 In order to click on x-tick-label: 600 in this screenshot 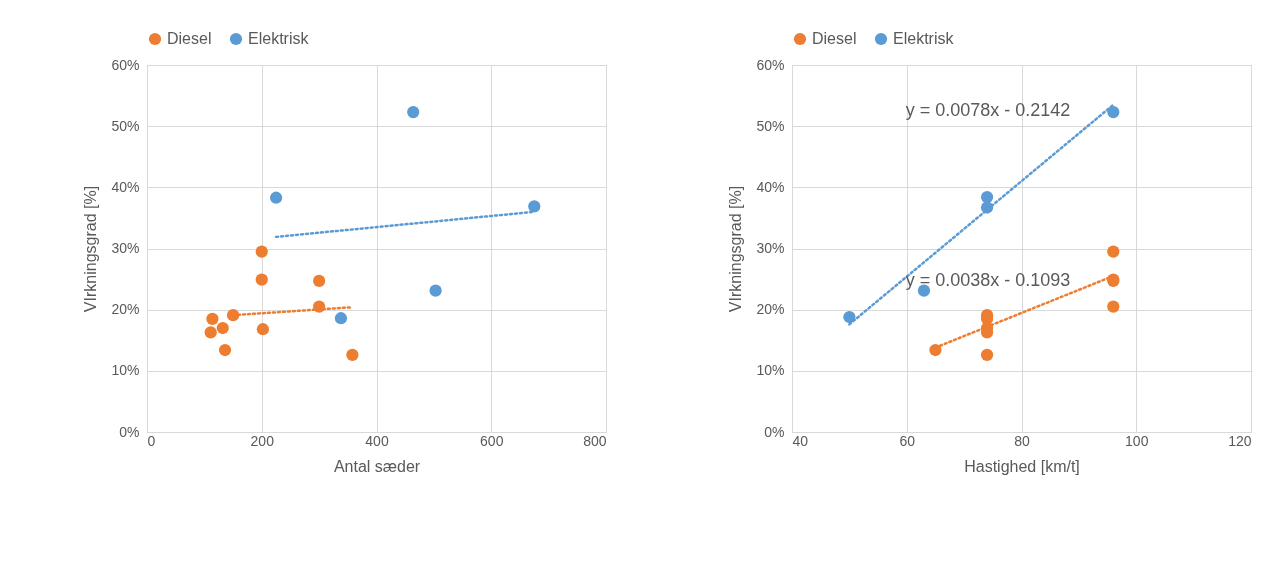, I will do `click(492, 440)`.